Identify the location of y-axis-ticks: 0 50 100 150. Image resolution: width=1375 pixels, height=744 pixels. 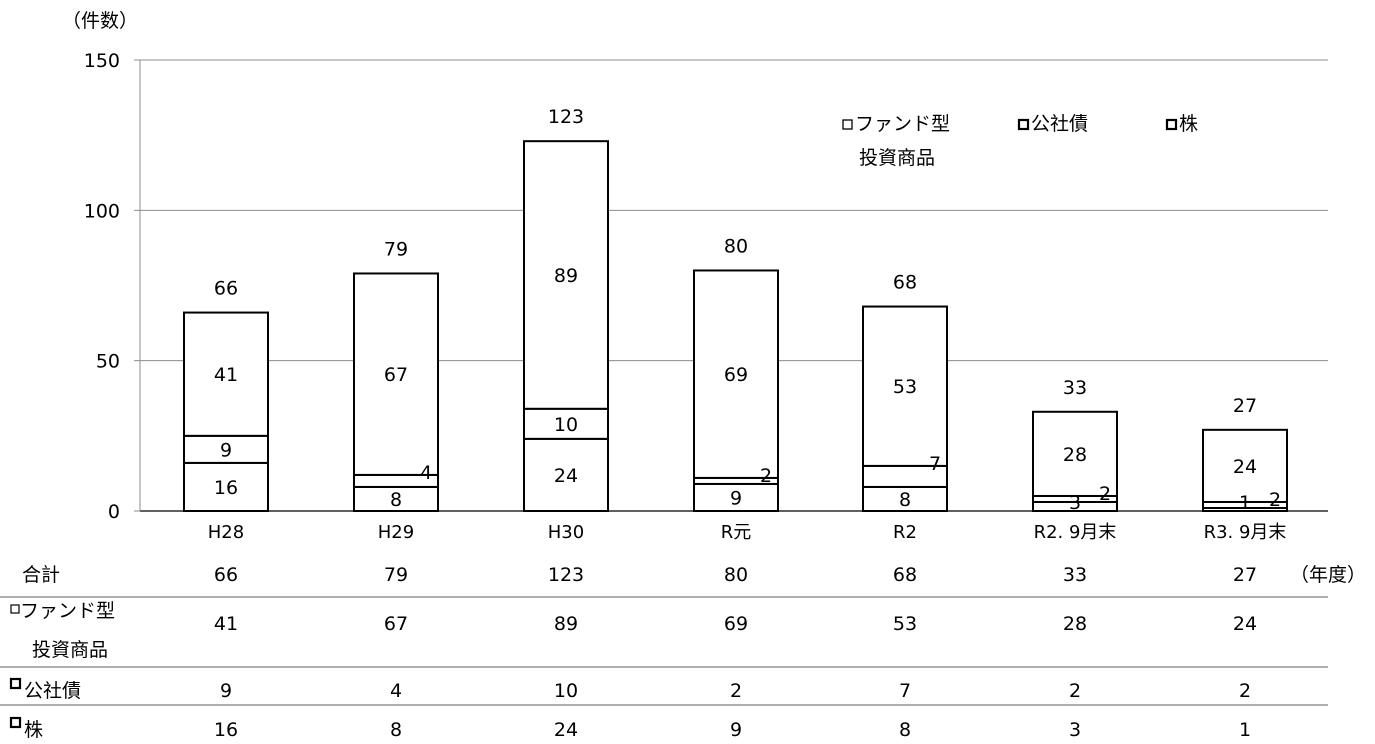
(102, 286).